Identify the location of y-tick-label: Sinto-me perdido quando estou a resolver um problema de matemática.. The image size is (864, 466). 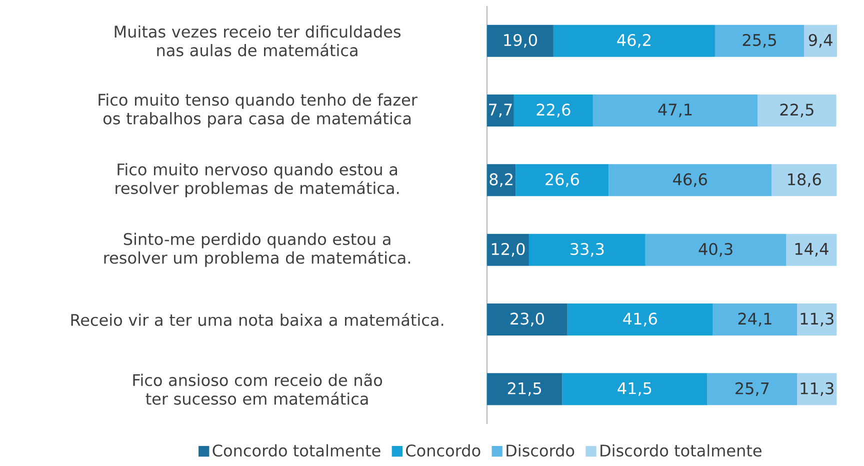
(257, 249).